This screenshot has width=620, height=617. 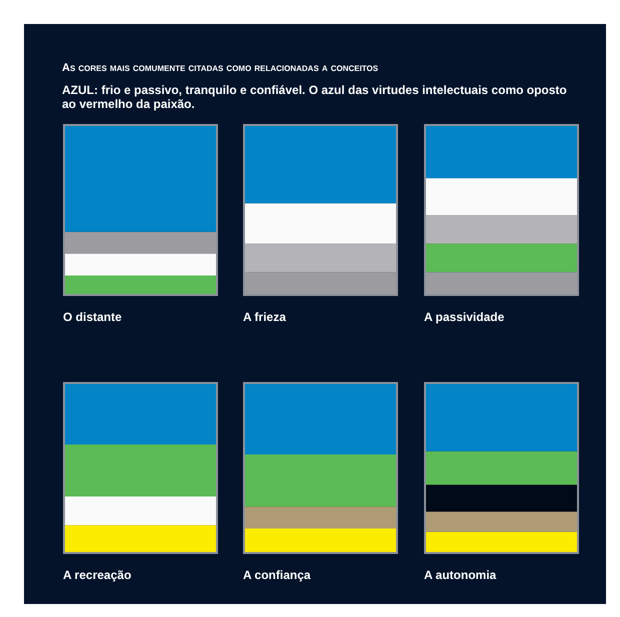 I want to click on x-axis-title: A confiança, so click(x=277, y=575).